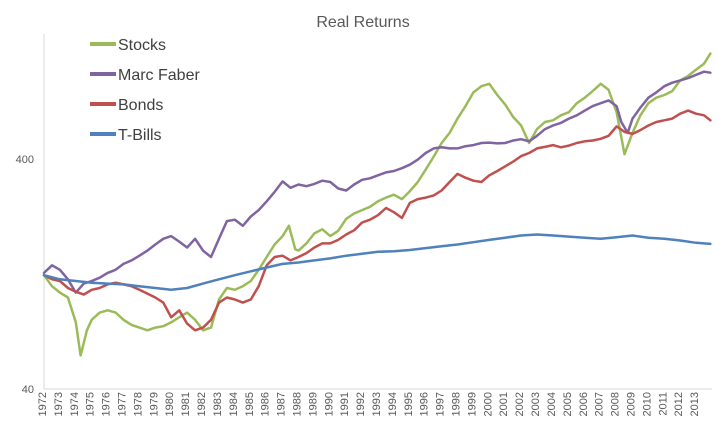  Describe the element at coordinates (250, 404) in the screenshot. I see `x-tick-label: 1985` at that location.